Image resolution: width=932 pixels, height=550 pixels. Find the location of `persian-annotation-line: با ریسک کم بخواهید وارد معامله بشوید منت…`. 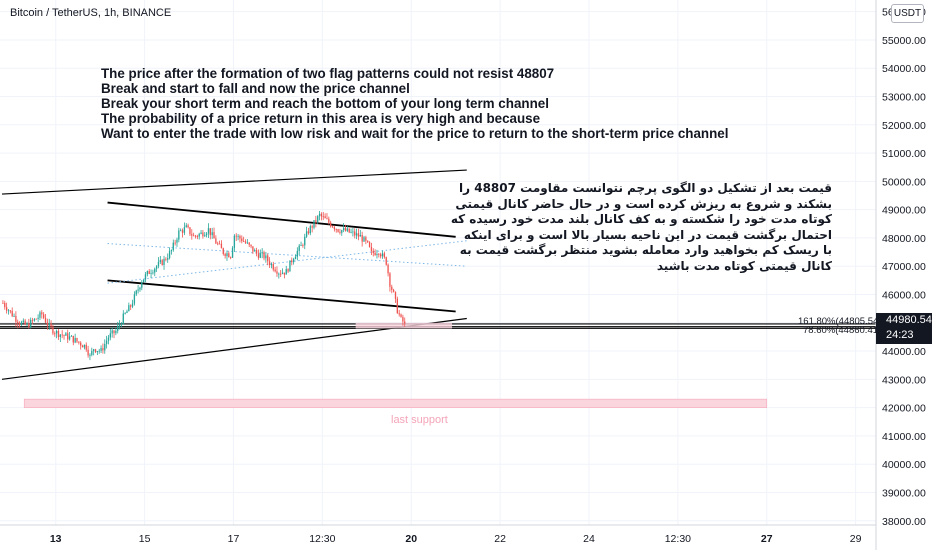

persian-annotation-line: با ریسک کم بخواهید وارد معامله بشوید منت… is located at coordinates (645, 250).